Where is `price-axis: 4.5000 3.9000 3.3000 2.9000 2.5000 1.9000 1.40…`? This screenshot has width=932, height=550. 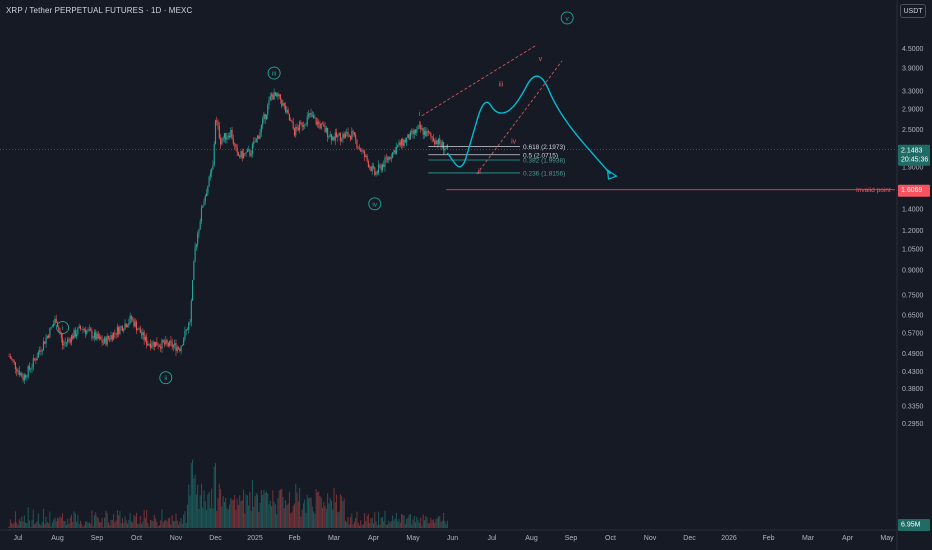
price-axis: 4.5000 3.9000 3.3000 2.9000 2.5000 1.9000 1.40… is located at coordinates (913, 275).